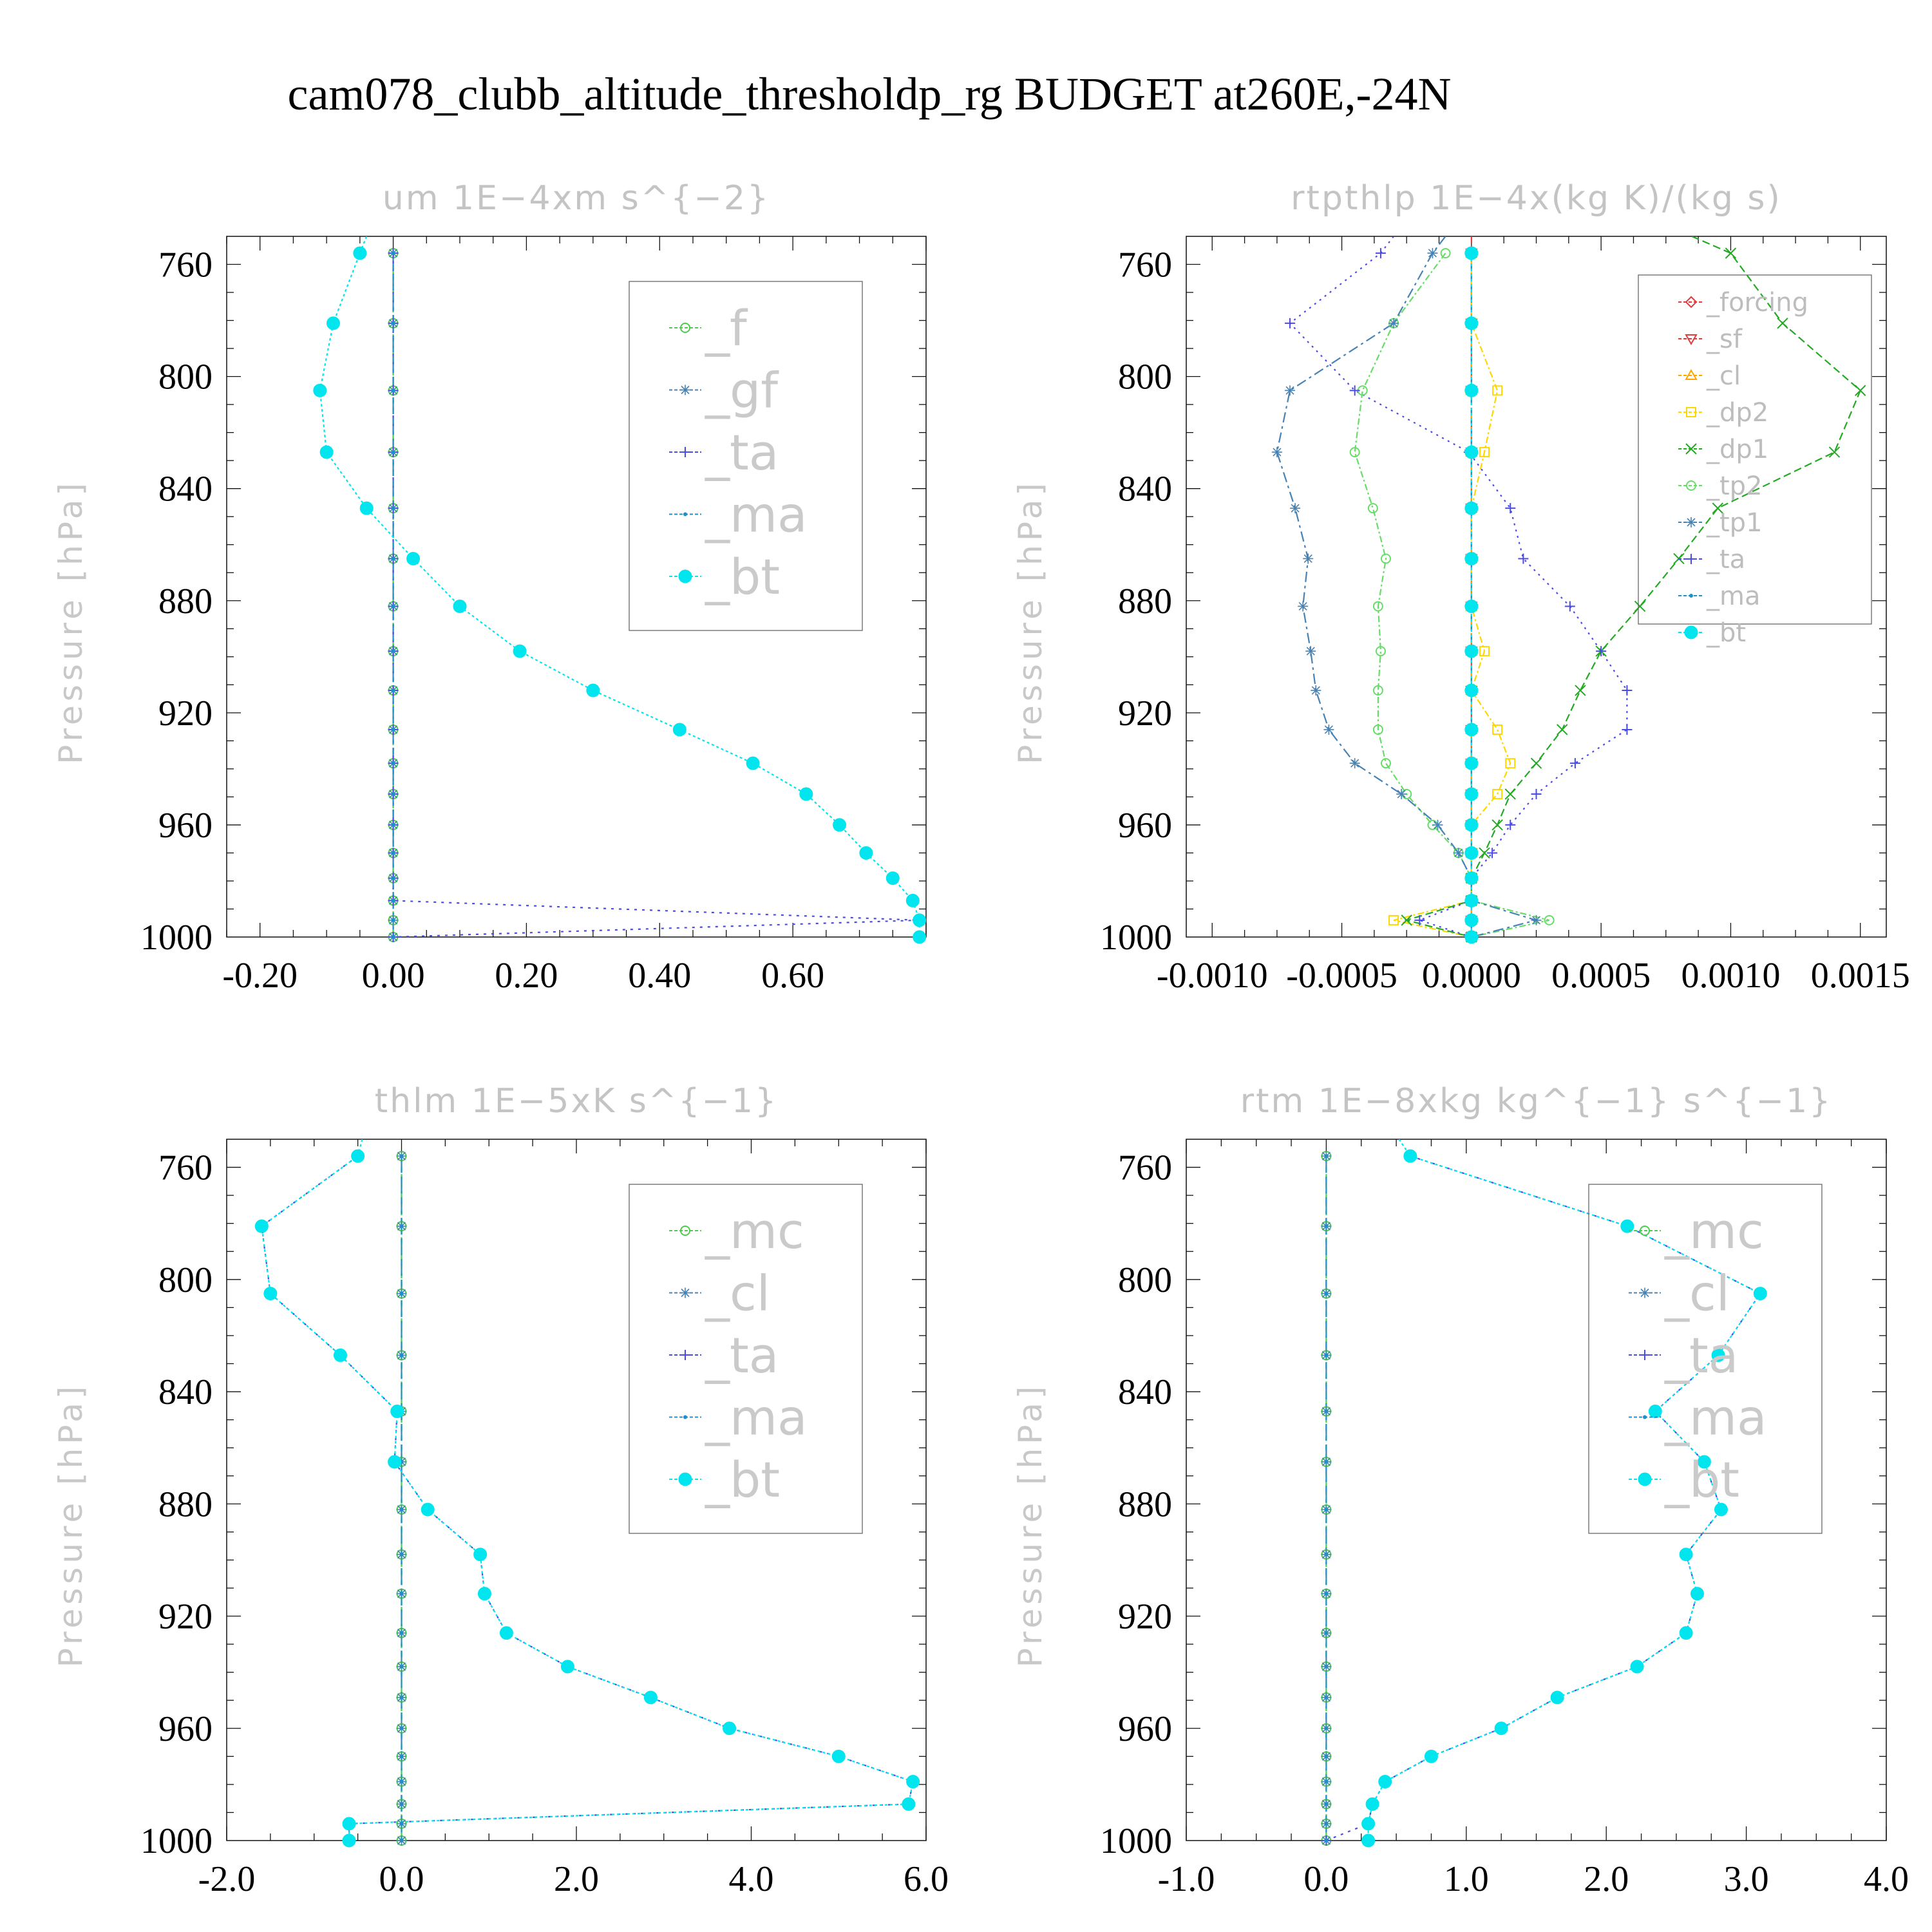 This screenshot has width=1932, height=1932. I want to click on y-tick-label: 800, so click(1145, 1280).